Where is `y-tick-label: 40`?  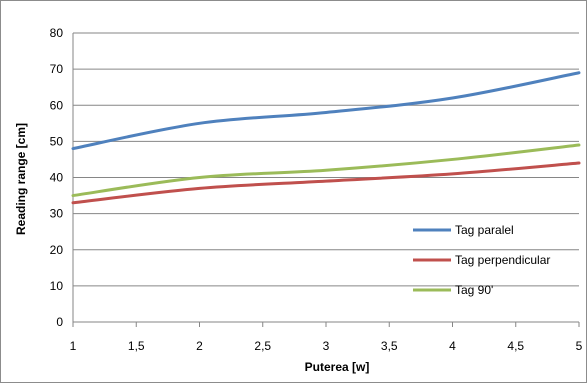 y-tick-label: 40 is located at coordinates (57, 178).